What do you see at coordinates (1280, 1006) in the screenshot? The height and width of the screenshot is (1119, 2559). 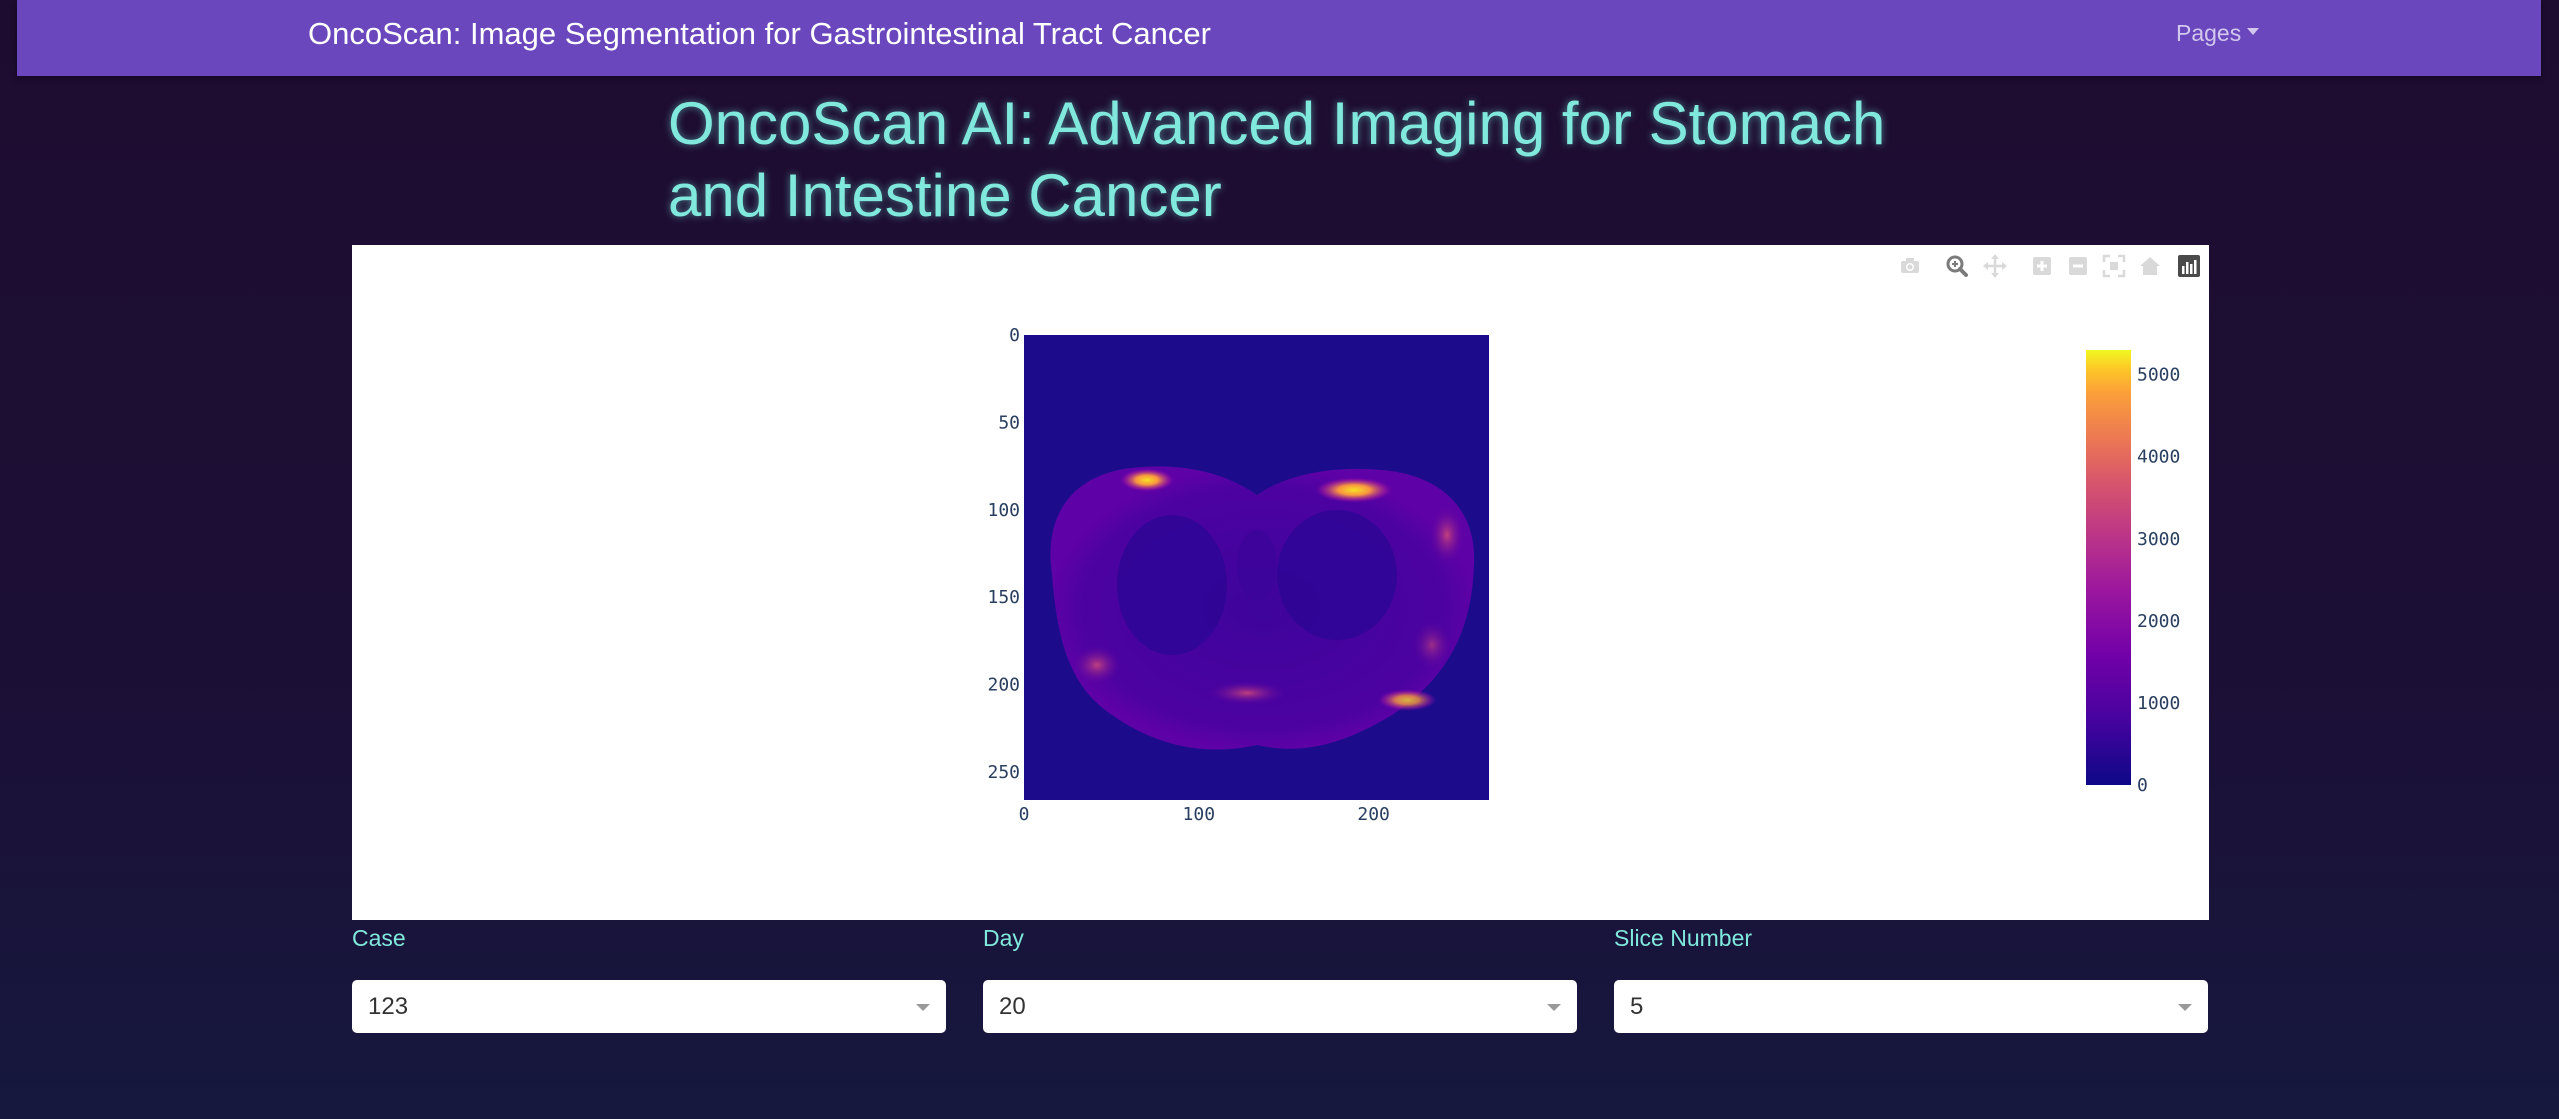 I see `day-select: 20` at bounding box center [1280, 1006].